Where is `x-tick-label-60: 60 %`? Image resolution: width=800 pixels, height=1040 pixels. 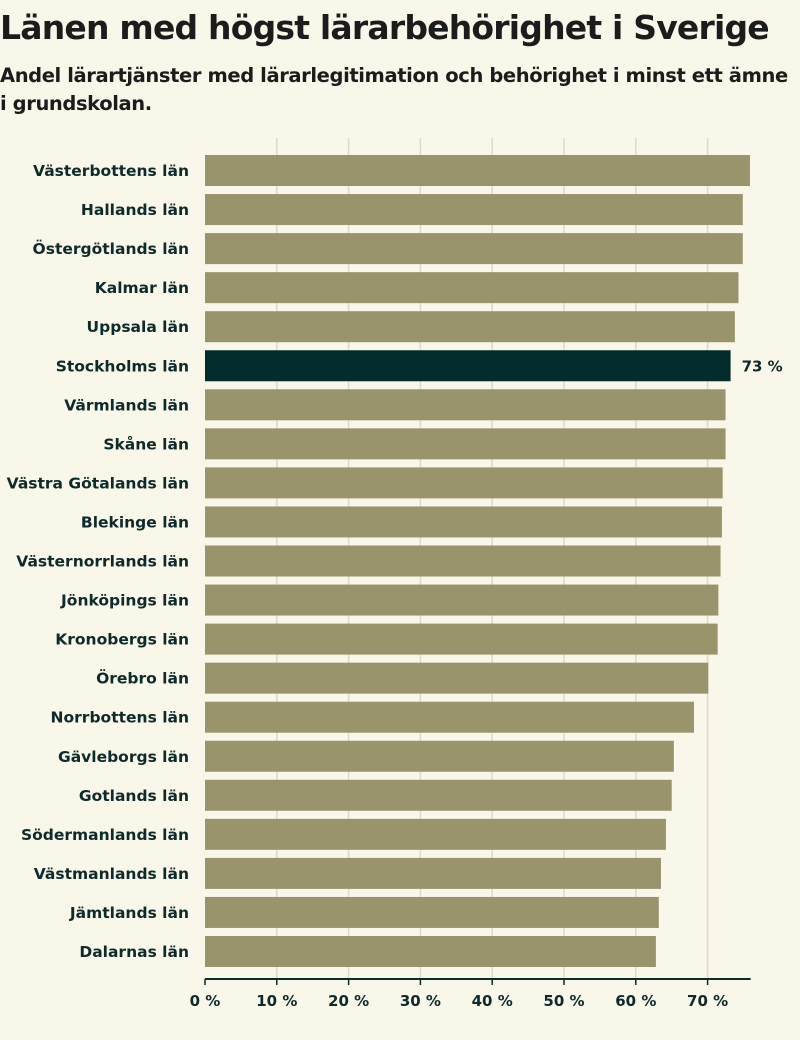
x-tick-label-60: 60 % is located at coordinates (635, 1001).